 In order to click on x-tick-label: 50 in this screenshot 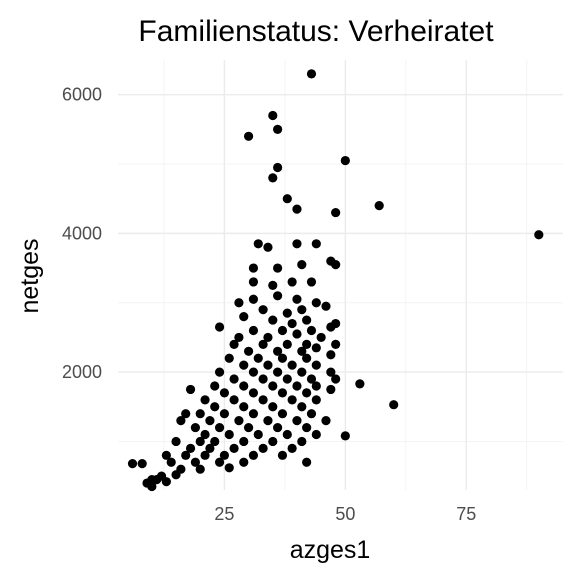, I will do `click(345, 514)`.